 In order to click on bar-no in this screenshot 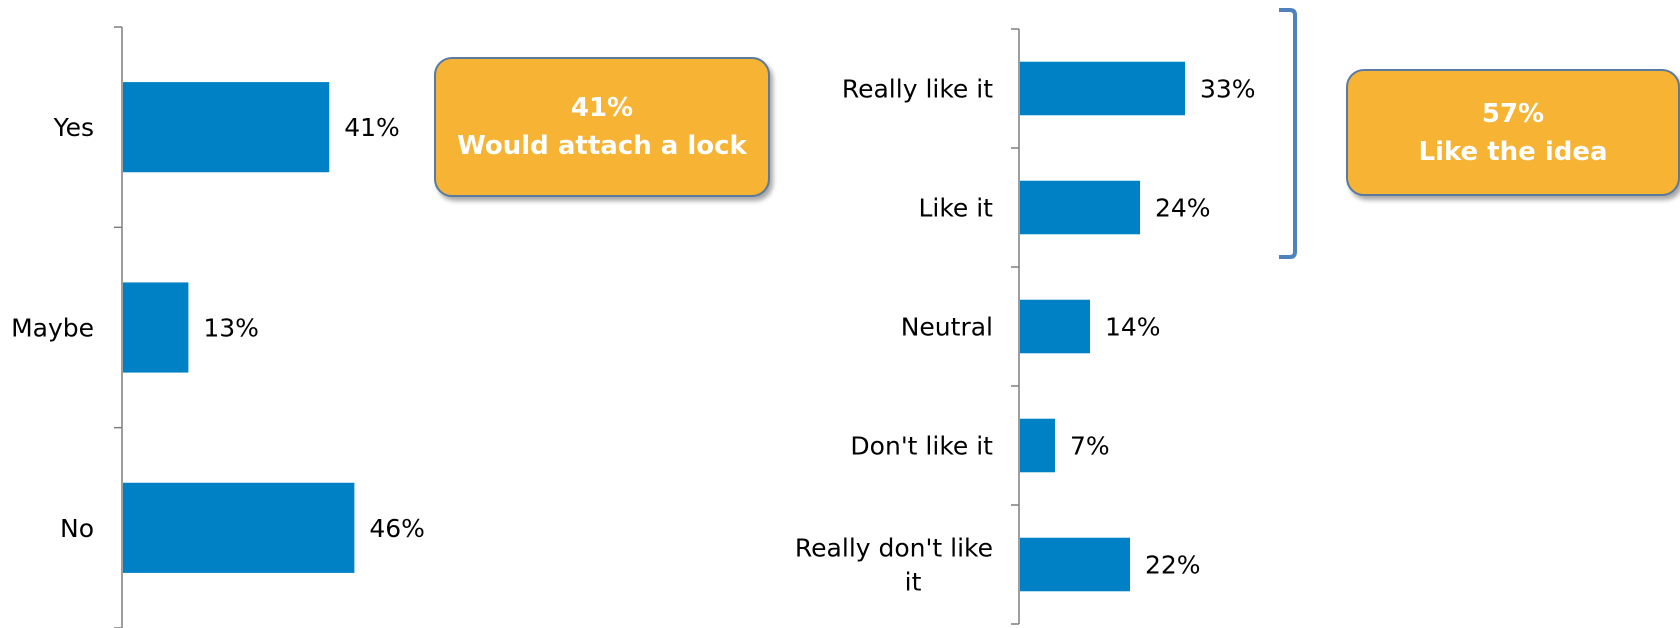, I will do `click(239, 527)`.